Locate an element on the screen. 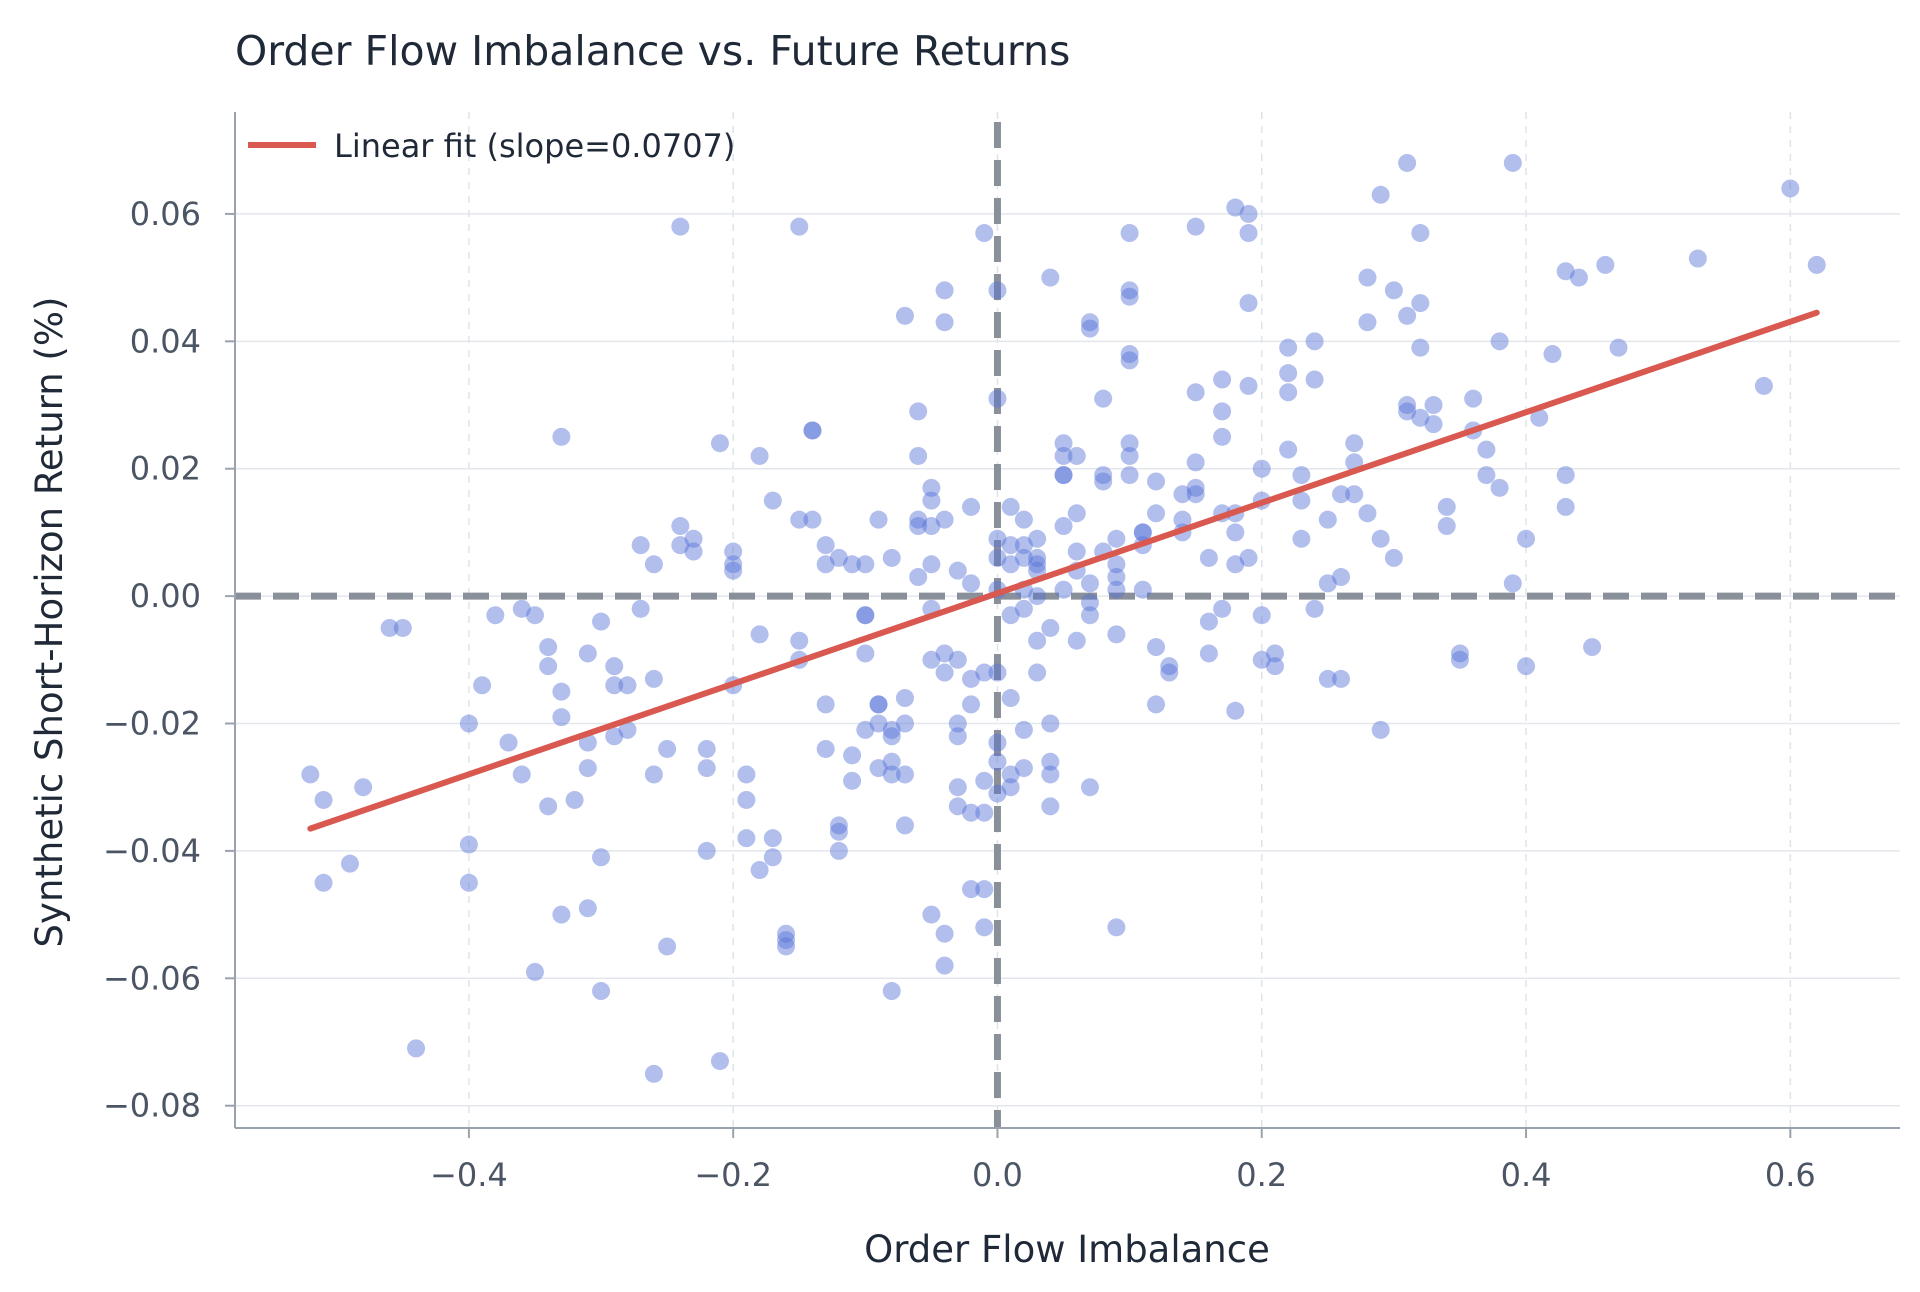 The width and height of the screenshot is (1920, 1292). y-tick-label: 0.06 is located at coordinates (165, 214).